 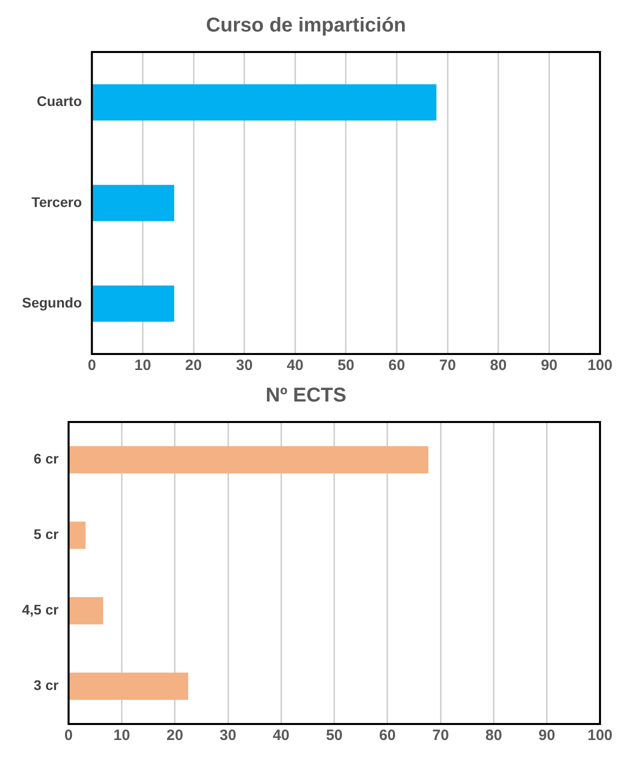 I want to click on y-tick-label: Cuarto, so click(x=59, y=101).